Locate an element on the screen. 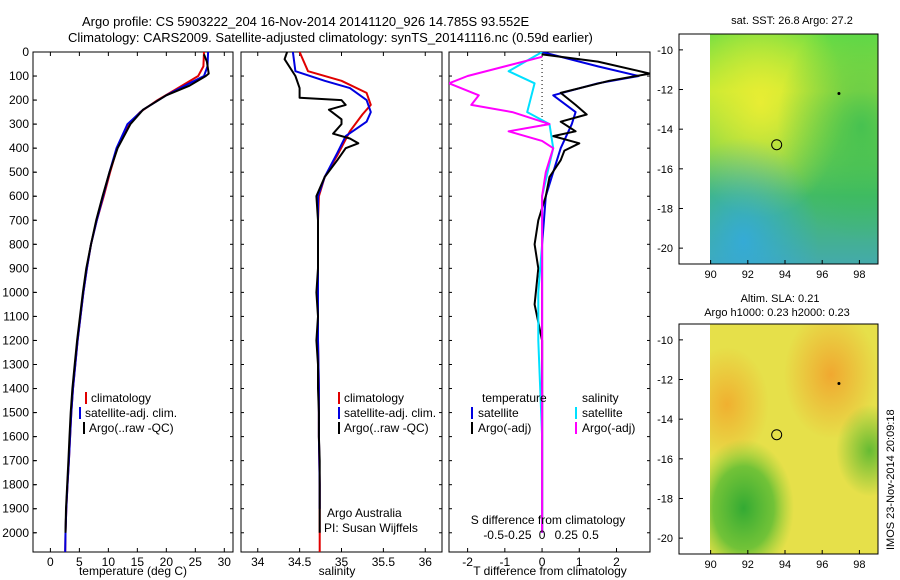 This screenshot has height=580, width=900. sla-map-title: Altim. SLA: 0.21 is located at coordinates (780, 299).